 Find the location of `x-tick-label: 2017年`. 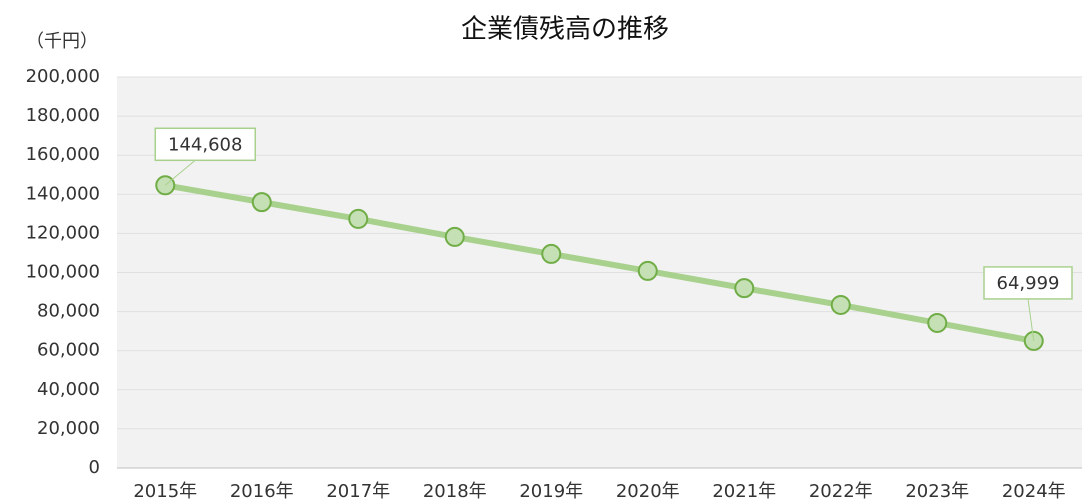

x-tick-label: 2017年 is located at coordinates (358, 491).